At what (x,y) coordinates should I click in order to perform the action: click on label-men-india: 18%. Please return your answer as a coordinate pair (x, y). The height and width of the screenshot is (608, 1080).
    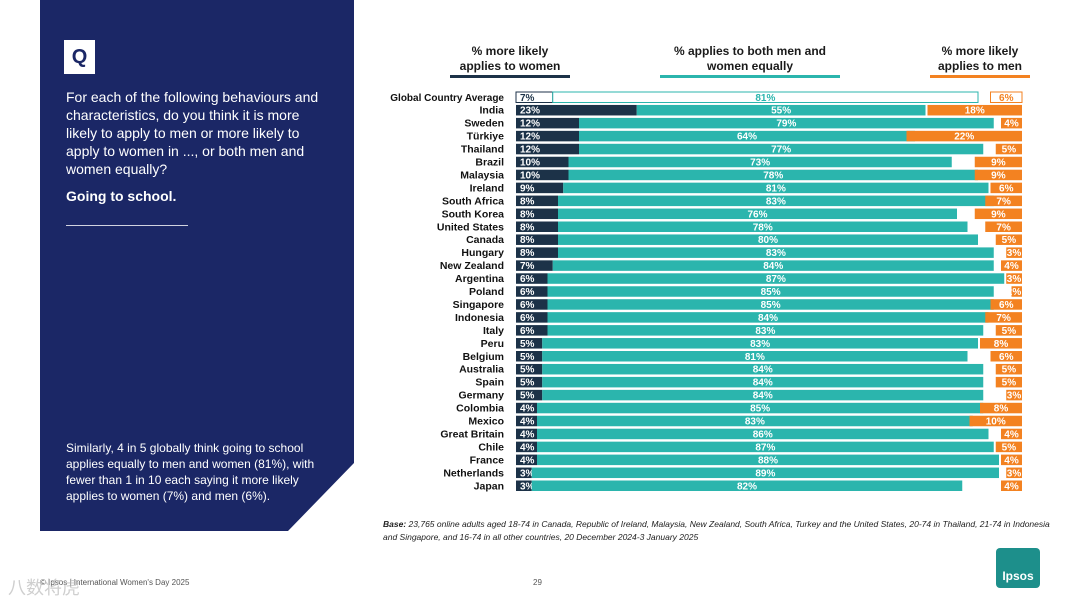
    Looking at the image, I should click on (975, 111).